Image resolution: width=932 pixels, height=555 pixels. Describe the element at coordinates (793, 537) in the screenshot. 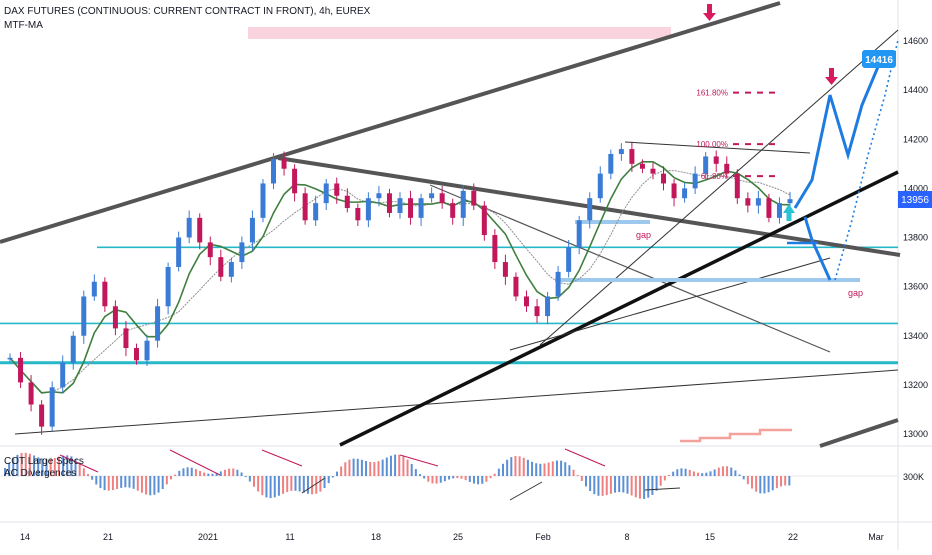

I see `time-tick-label: 22` at that location.